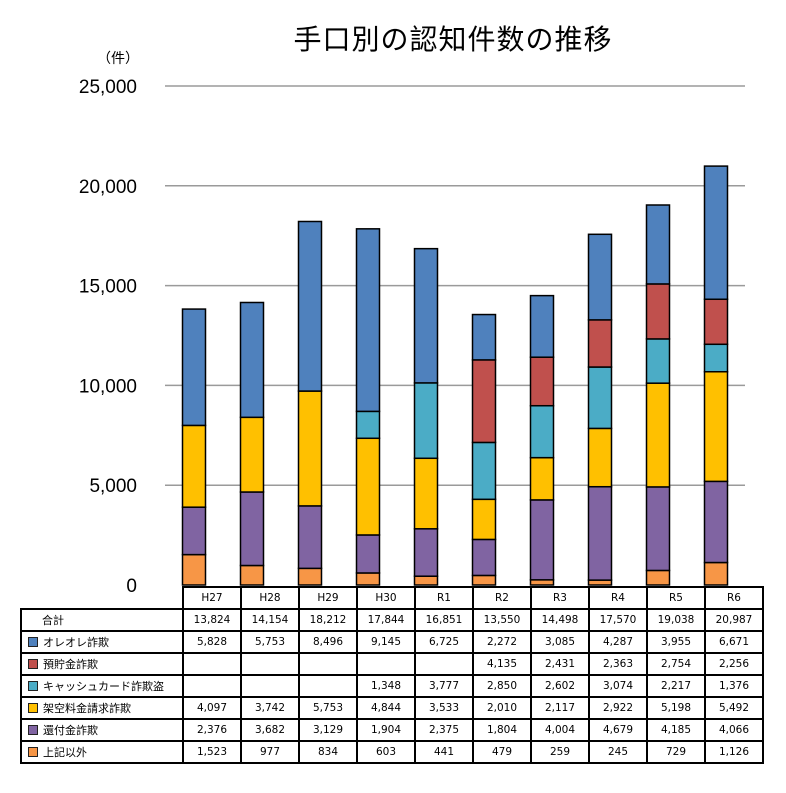  I want to click on data-value: 5,492, so click(734, 708).